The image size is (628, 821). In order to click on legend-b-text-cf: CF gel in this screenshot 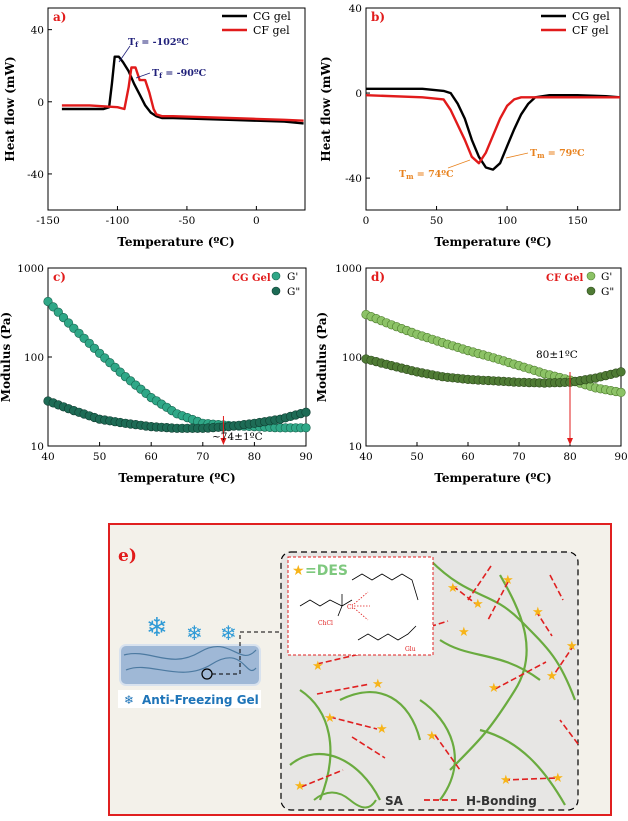, I will do `click(590, 30)`.